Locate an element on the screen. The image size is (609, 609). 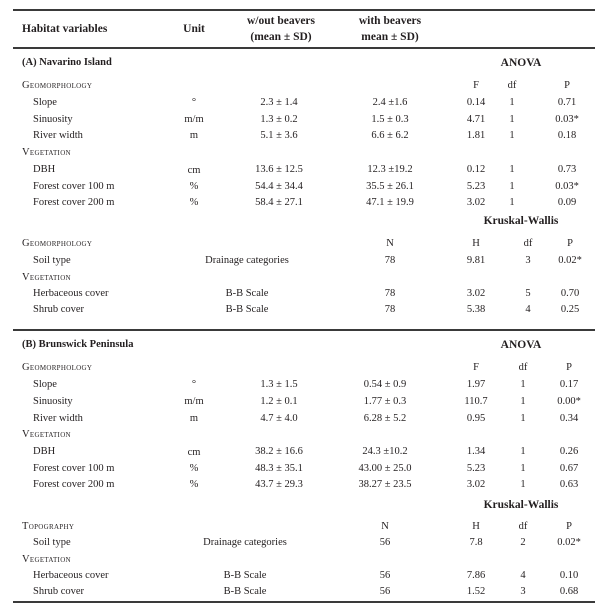
row-with: 0.54 ± 0.9 is located at coordinates (385, 384).